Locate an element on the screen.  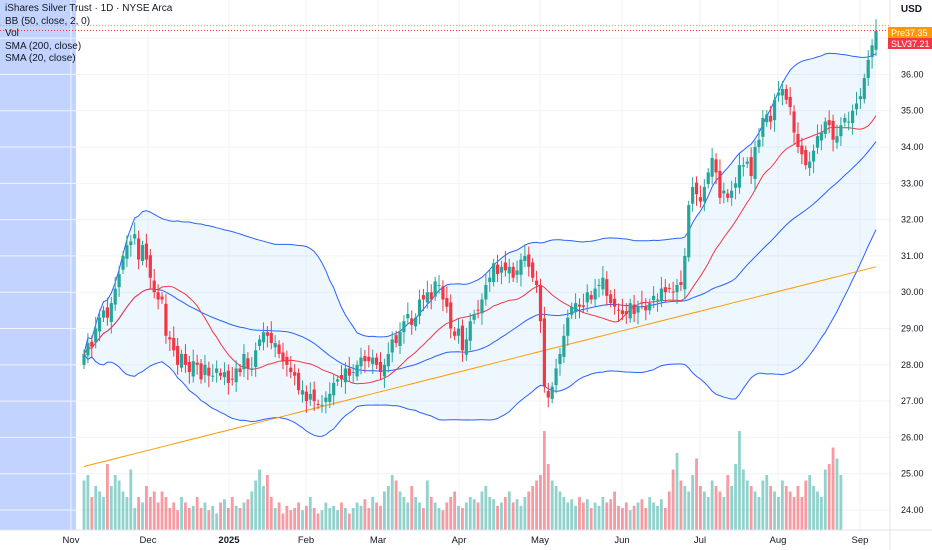
y-tick-label: 27.00 is located at coordinates (912, 401).